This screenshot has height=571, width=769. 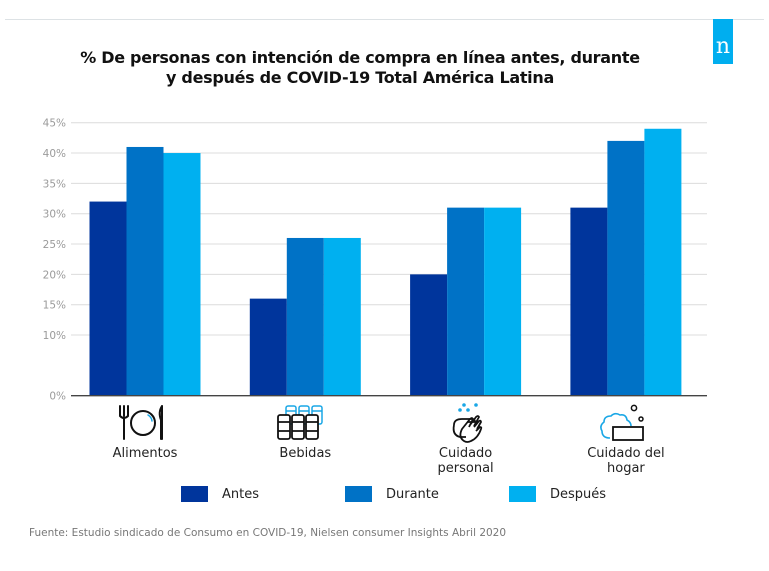 I want to click on logo-letter: n, so click(x=723, y=46).